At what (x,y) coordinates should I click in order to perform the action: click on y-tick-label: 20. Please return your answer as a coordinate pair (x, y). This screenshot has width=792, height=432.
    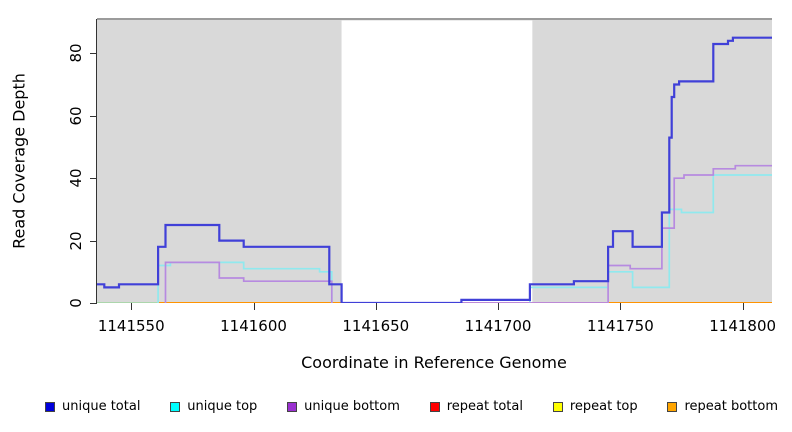
    Looking at the image, I should click on (76, 241).